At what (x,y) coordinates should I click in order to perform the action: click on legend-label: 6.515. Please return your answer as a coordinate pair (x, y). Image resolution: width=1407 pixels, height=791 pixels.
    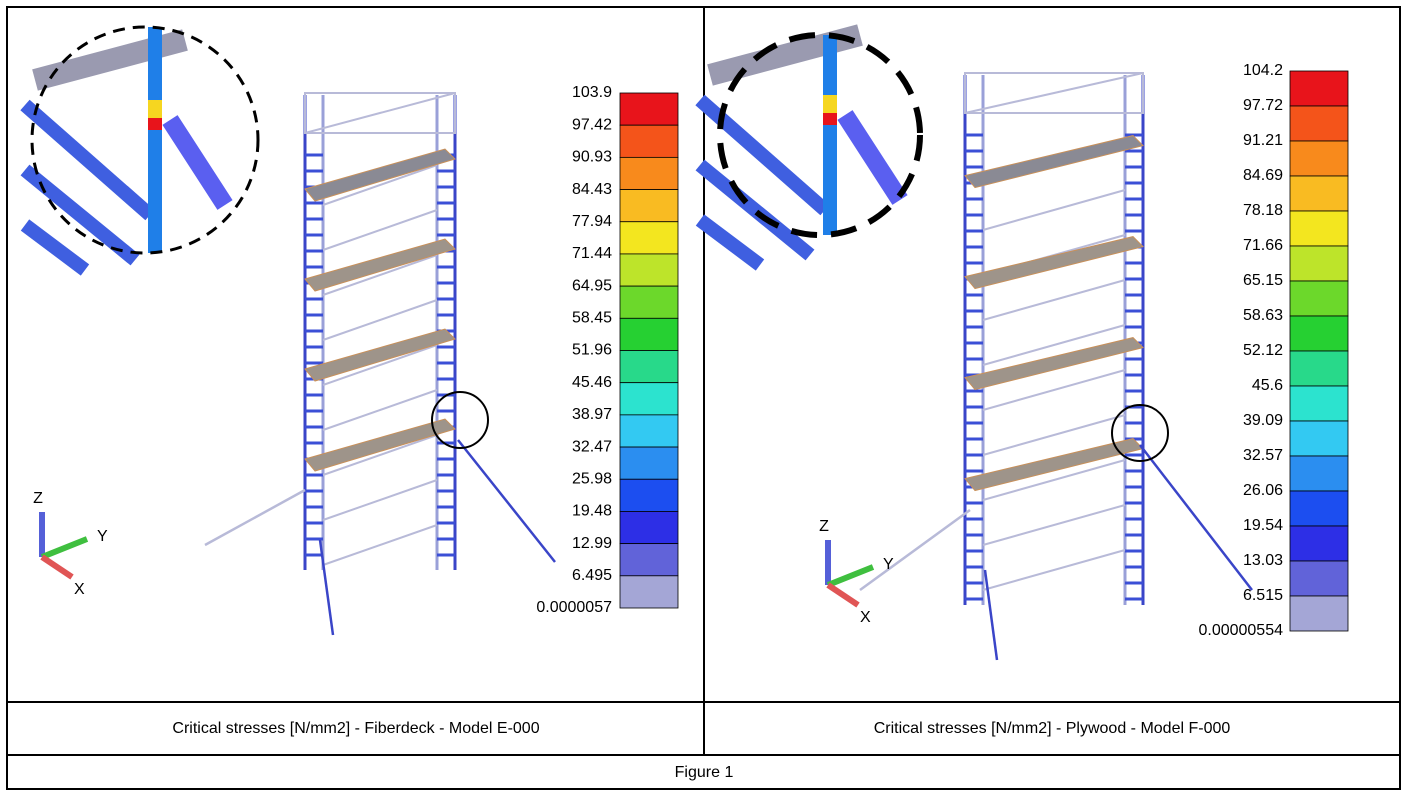
    Looking at the image, I should click on (1263, 595).